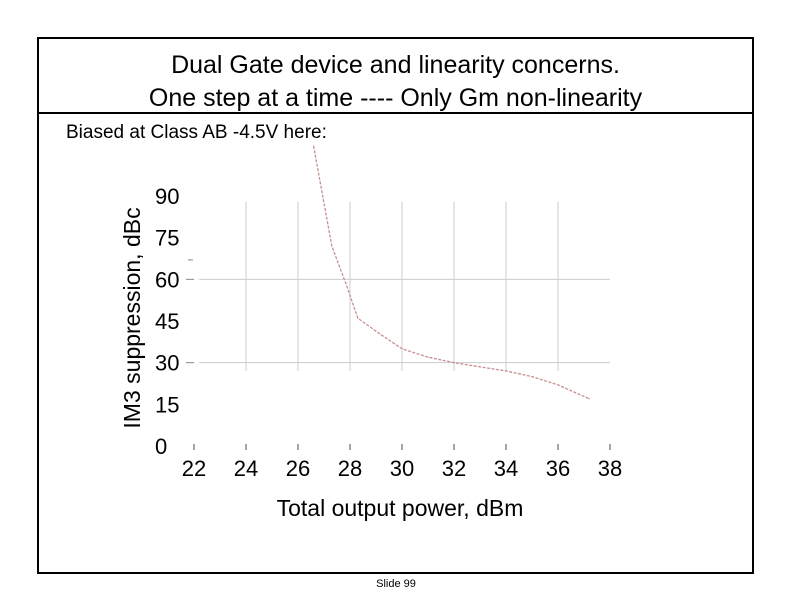  What do you see at coordinates (167, 279) in the screenshot?
I see `y-tick-label: 60` at bounding box center [167, 279].